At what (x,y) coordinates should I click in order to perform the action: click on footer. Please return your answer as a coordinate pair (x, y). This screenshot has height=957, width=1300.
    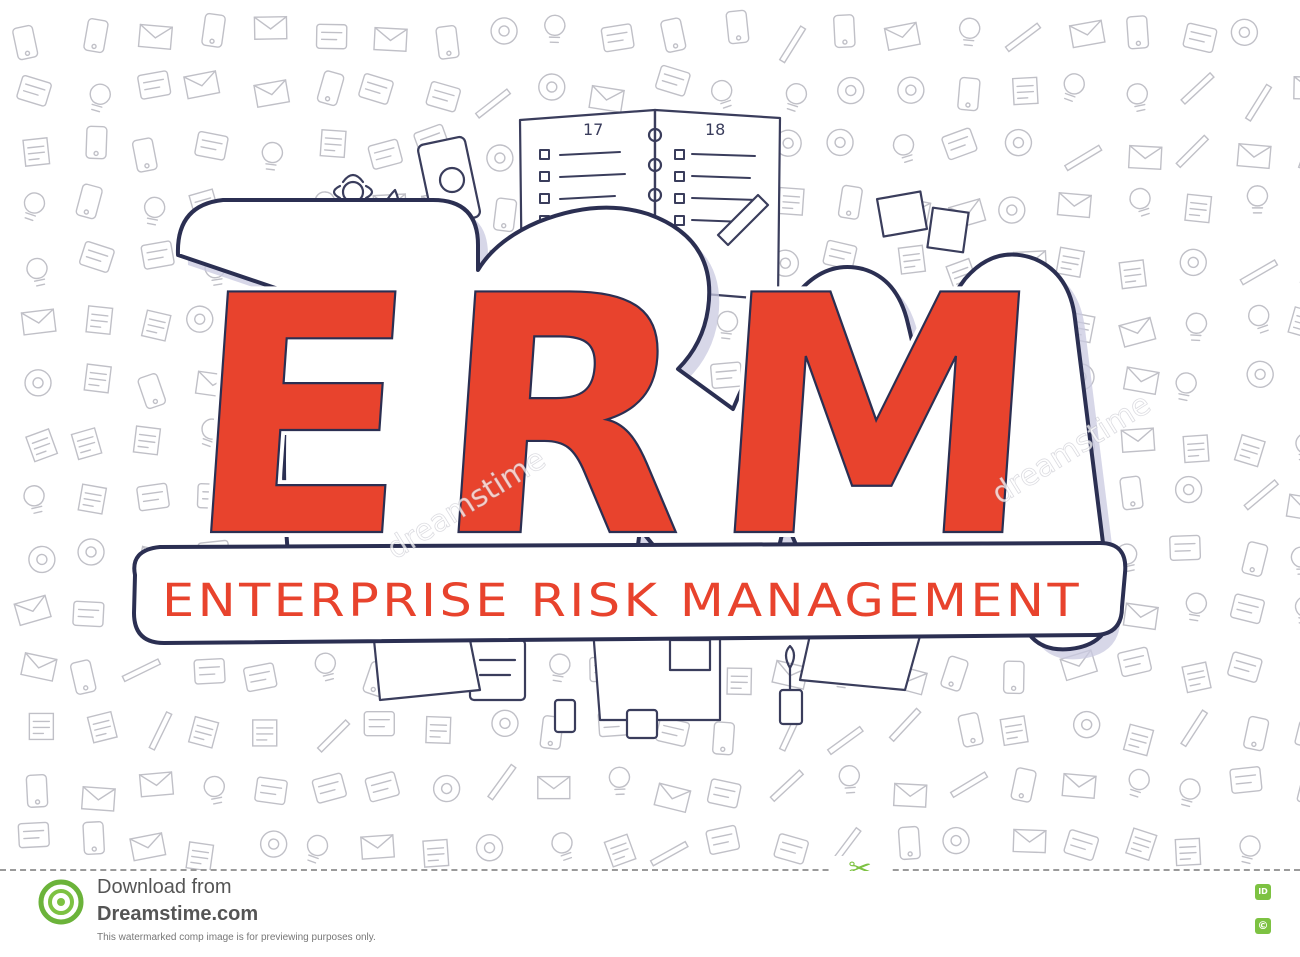
    Looking at the image, I should click on (650, 914).